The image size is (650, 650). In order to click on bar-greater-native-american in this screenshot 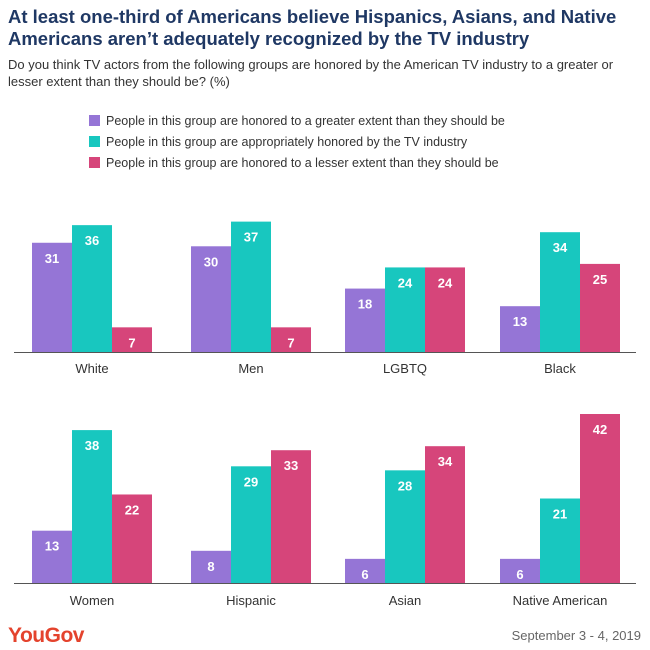, I will do `click(520, 570)`.